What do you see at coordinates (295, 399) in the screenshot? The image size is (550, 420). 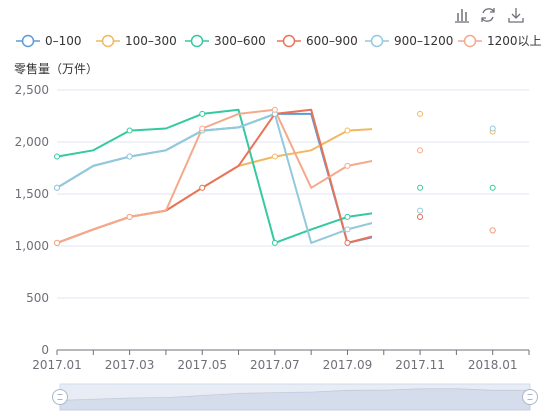 I see `data-zoom-preview` at bounding box center [295, 399].